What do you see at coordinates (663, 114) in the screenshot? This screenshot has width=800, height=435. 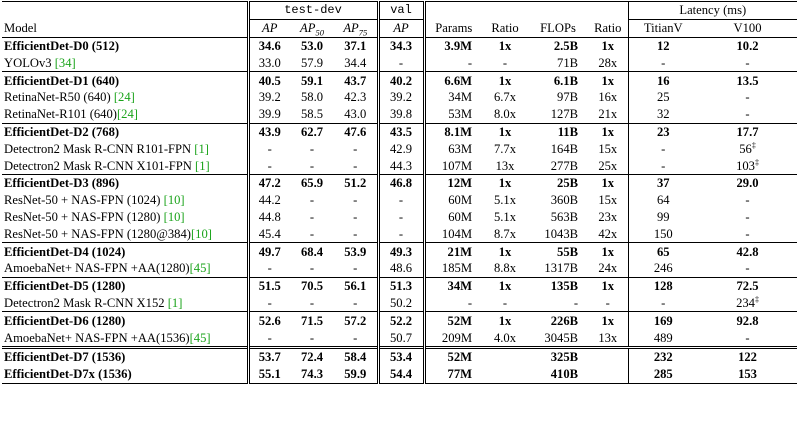 I see `cell-titanv-value: 32` at bounding box center [663, 114].